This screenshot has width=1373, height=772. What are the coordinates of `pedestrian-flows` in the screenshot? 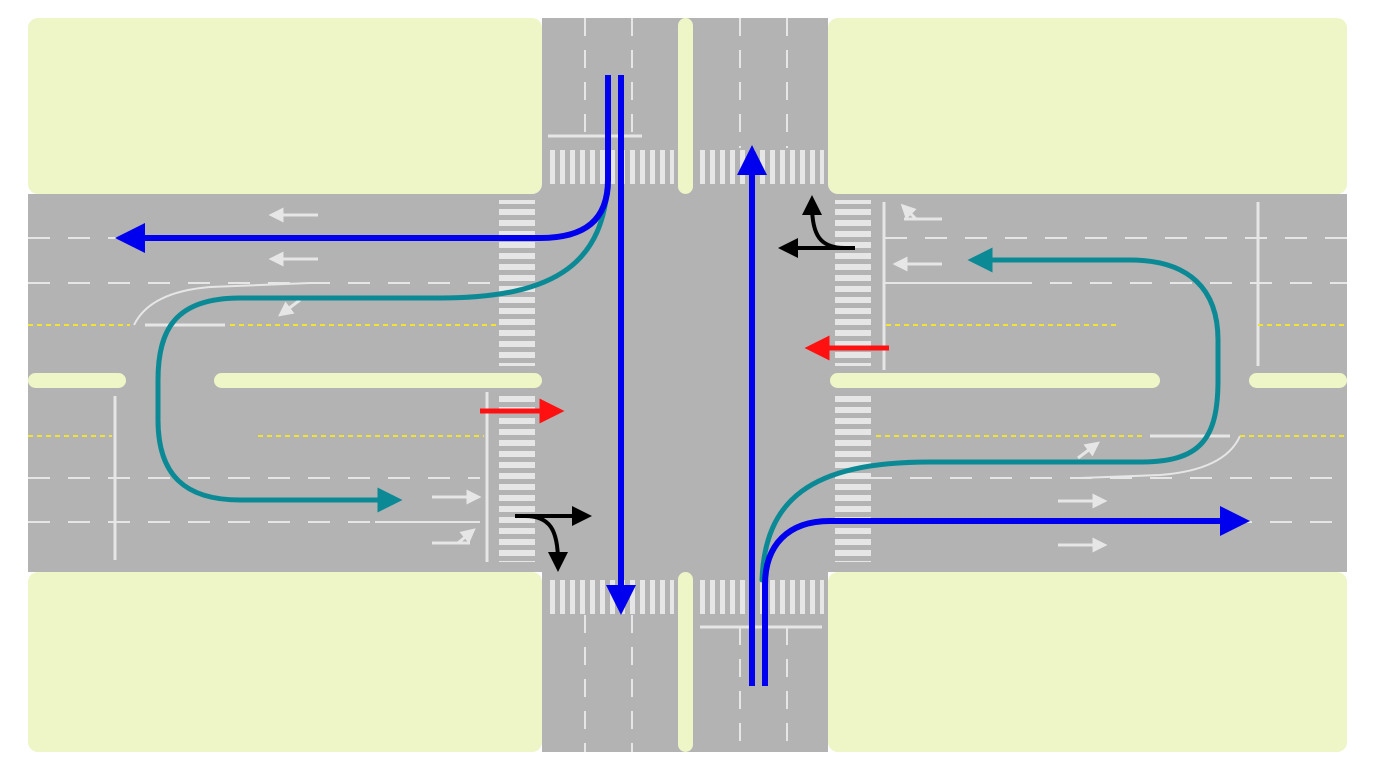 It's located at (684, 379).